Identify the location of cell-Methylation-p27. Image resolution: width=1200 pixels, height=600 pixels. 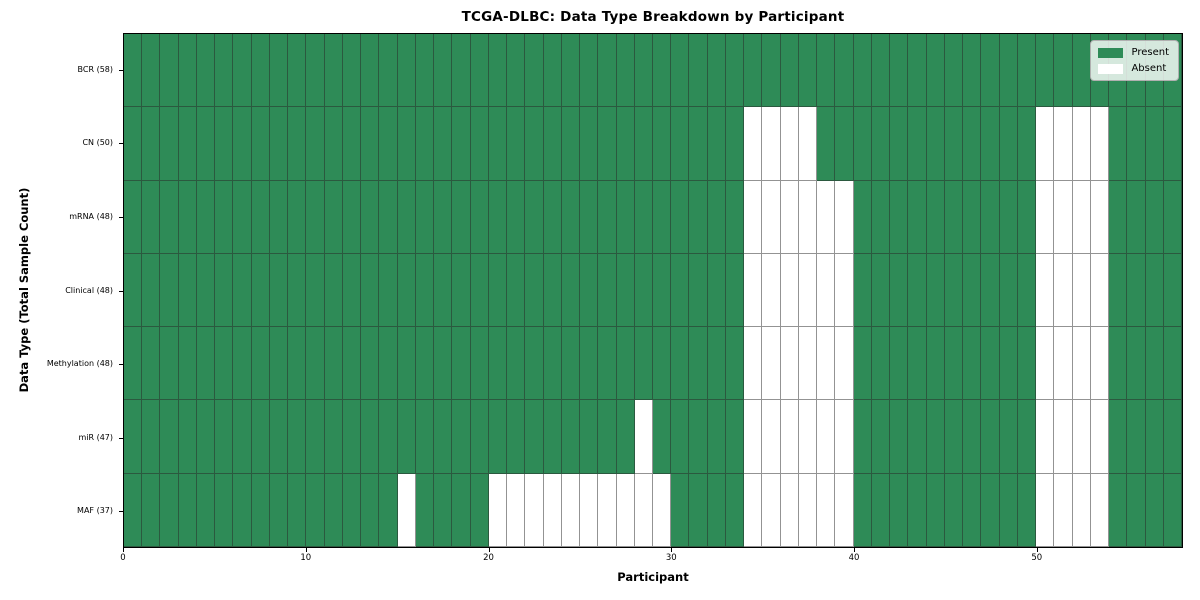
(625, 364).